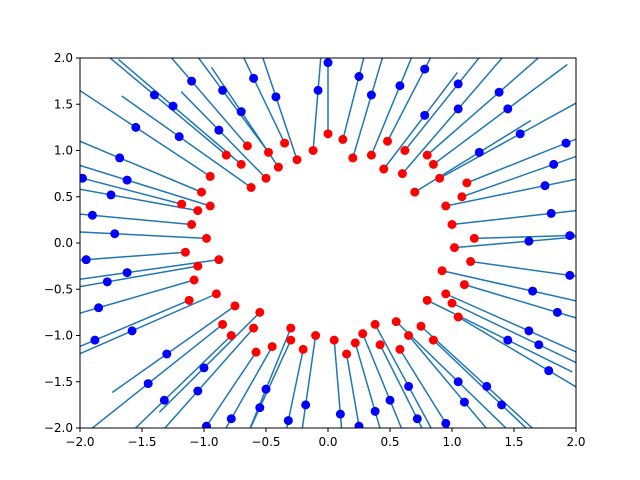  I want to click on y-tick-label: 2.0, so click(63, 58).